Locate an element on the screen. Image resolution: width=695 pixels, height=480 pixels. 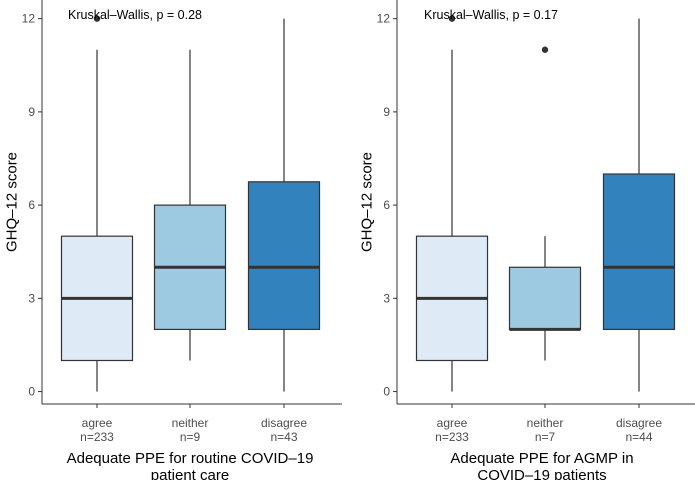
x-axis-title-line: patient care is located at coordinates (190, 473).